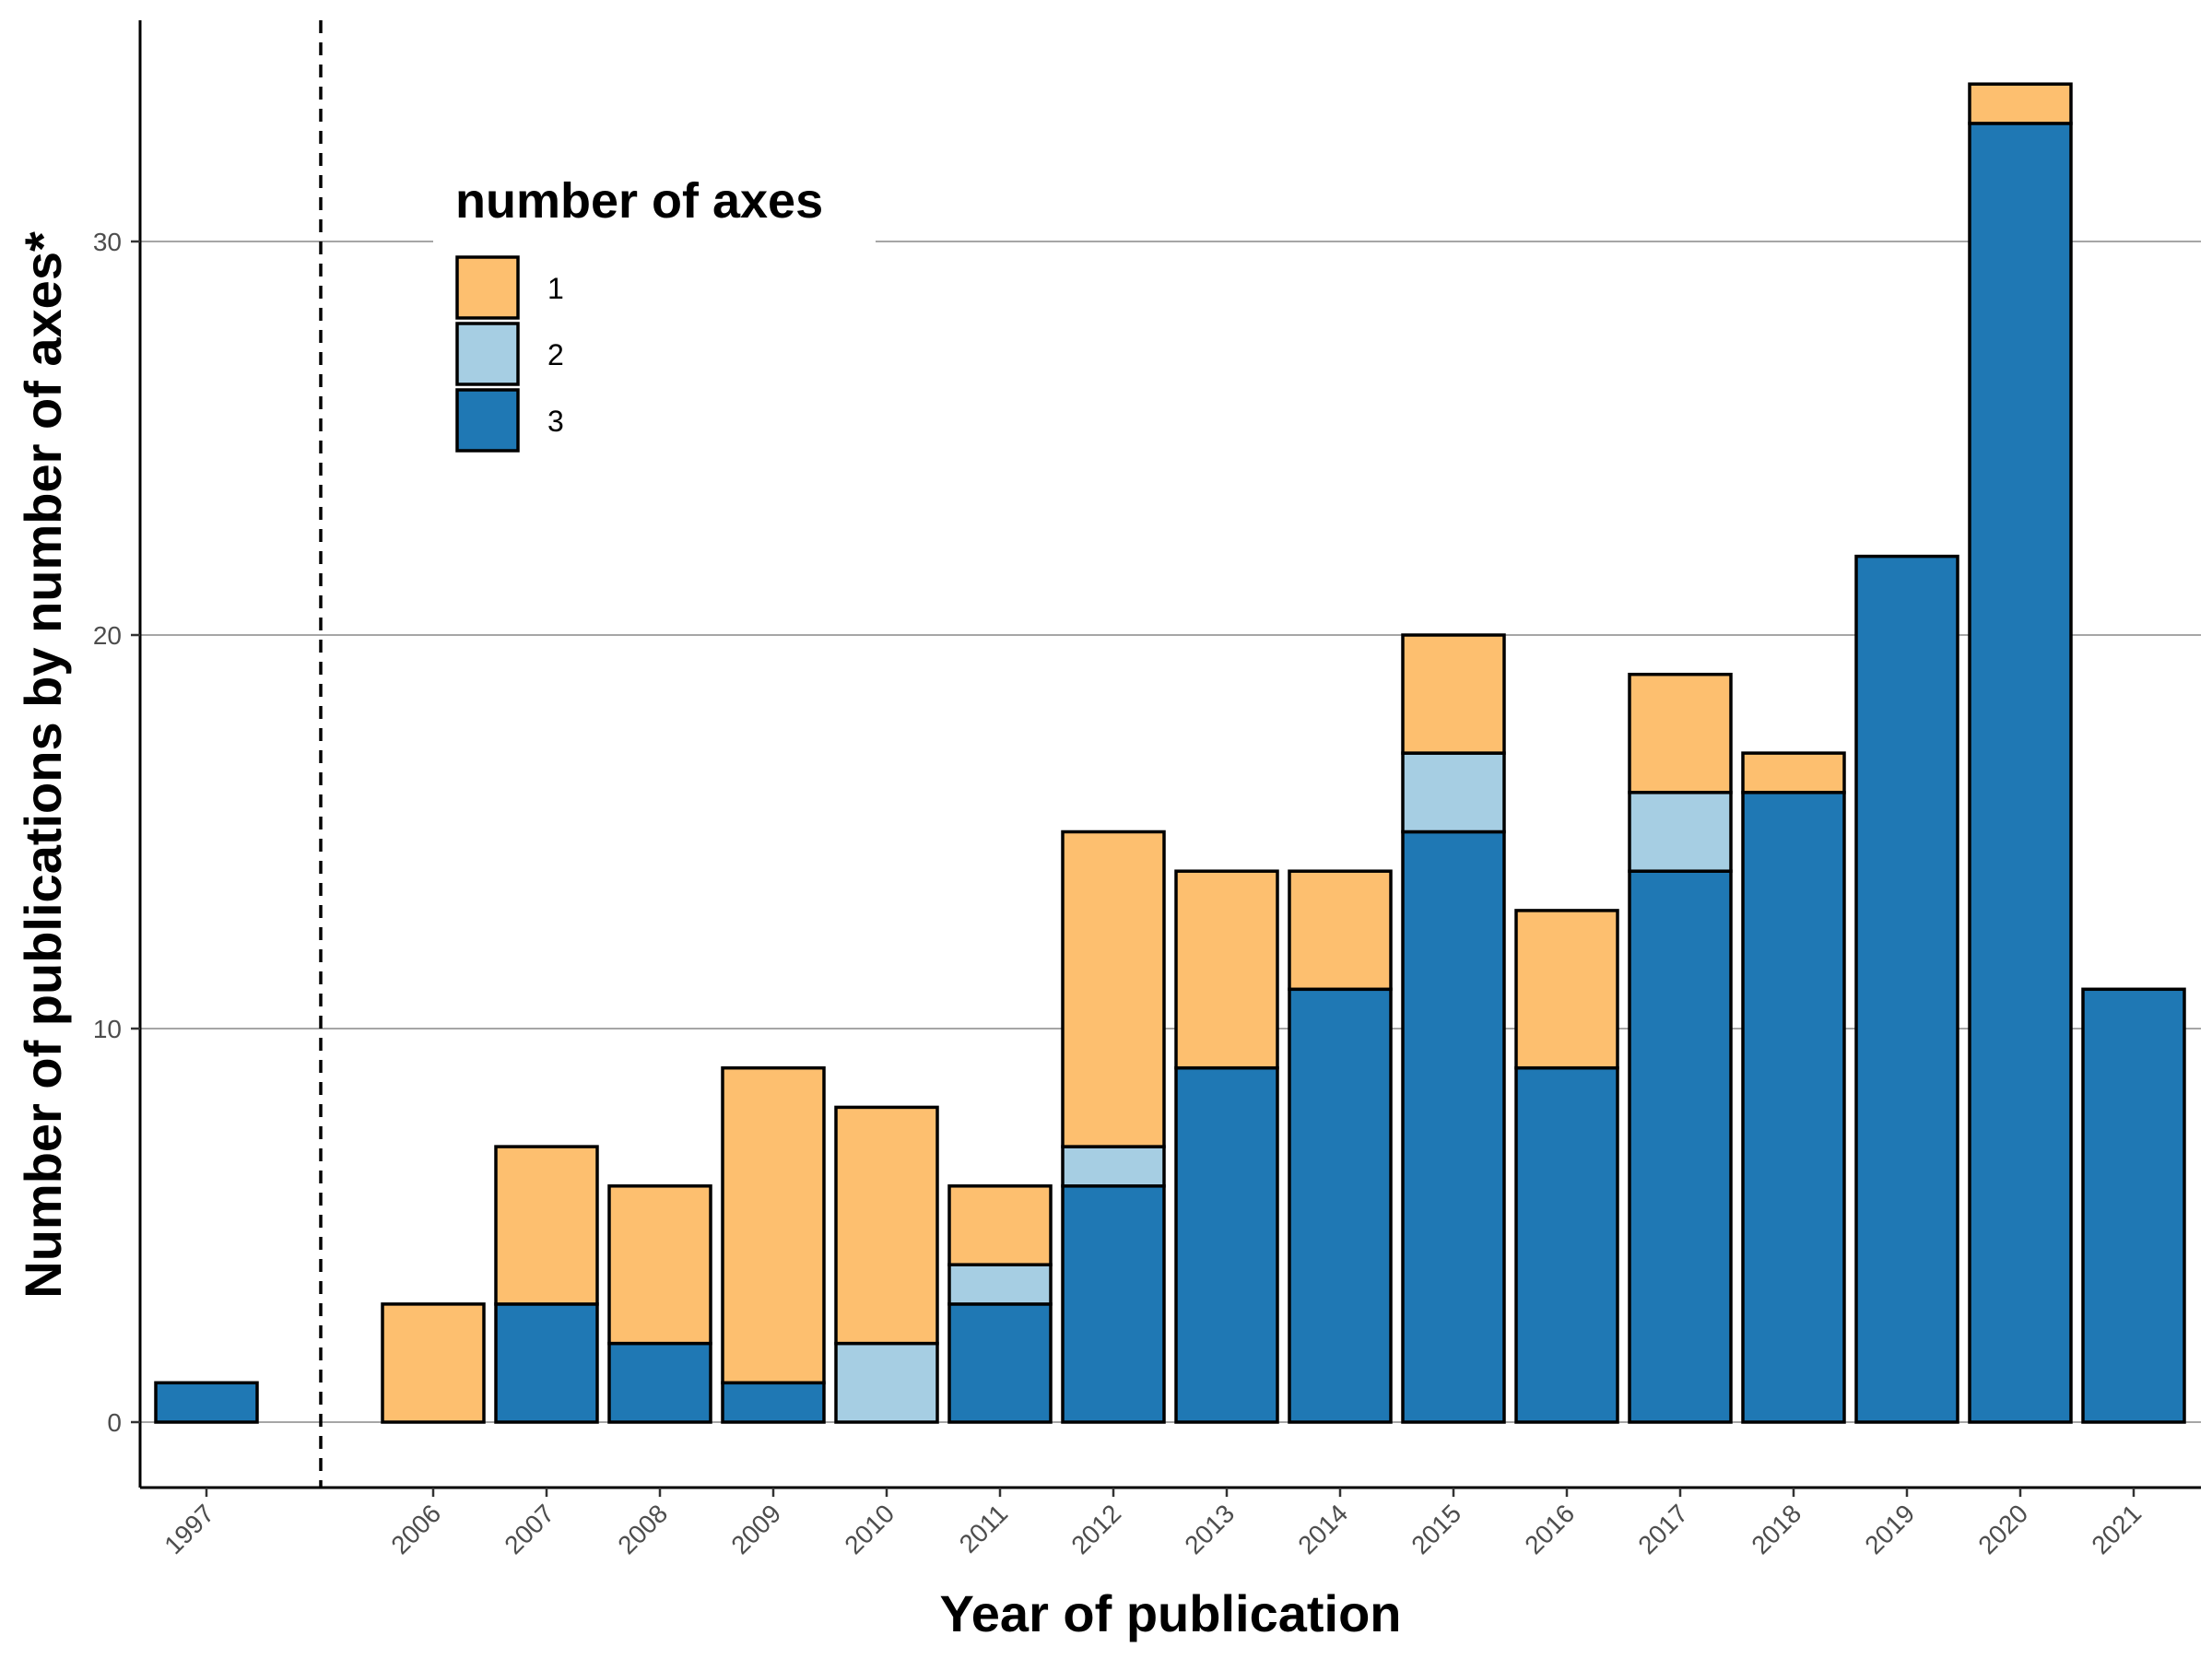 This screenshot has width=2212, height=1659. I want to click on x-tick-label-2018: 2018, so click(1776, 1529).